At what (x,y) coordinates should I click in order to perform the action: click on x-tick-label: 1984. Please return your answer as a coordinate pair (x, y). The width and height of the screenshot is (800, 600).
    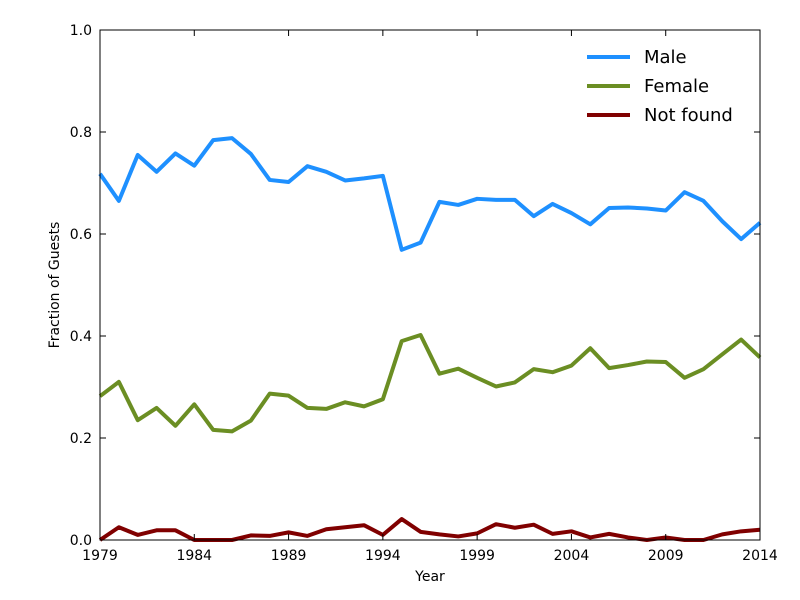
    Looking at the image, I should click on (194, 556).